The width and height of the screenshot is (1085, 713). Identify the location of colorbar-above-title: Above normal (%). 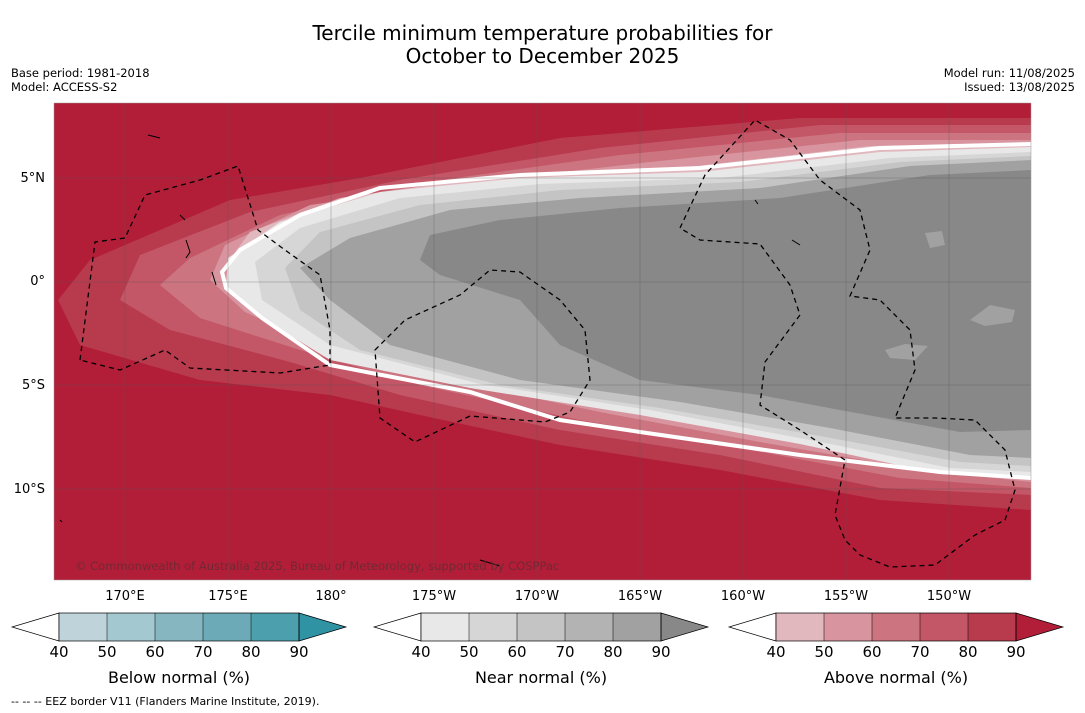
(896, 677).